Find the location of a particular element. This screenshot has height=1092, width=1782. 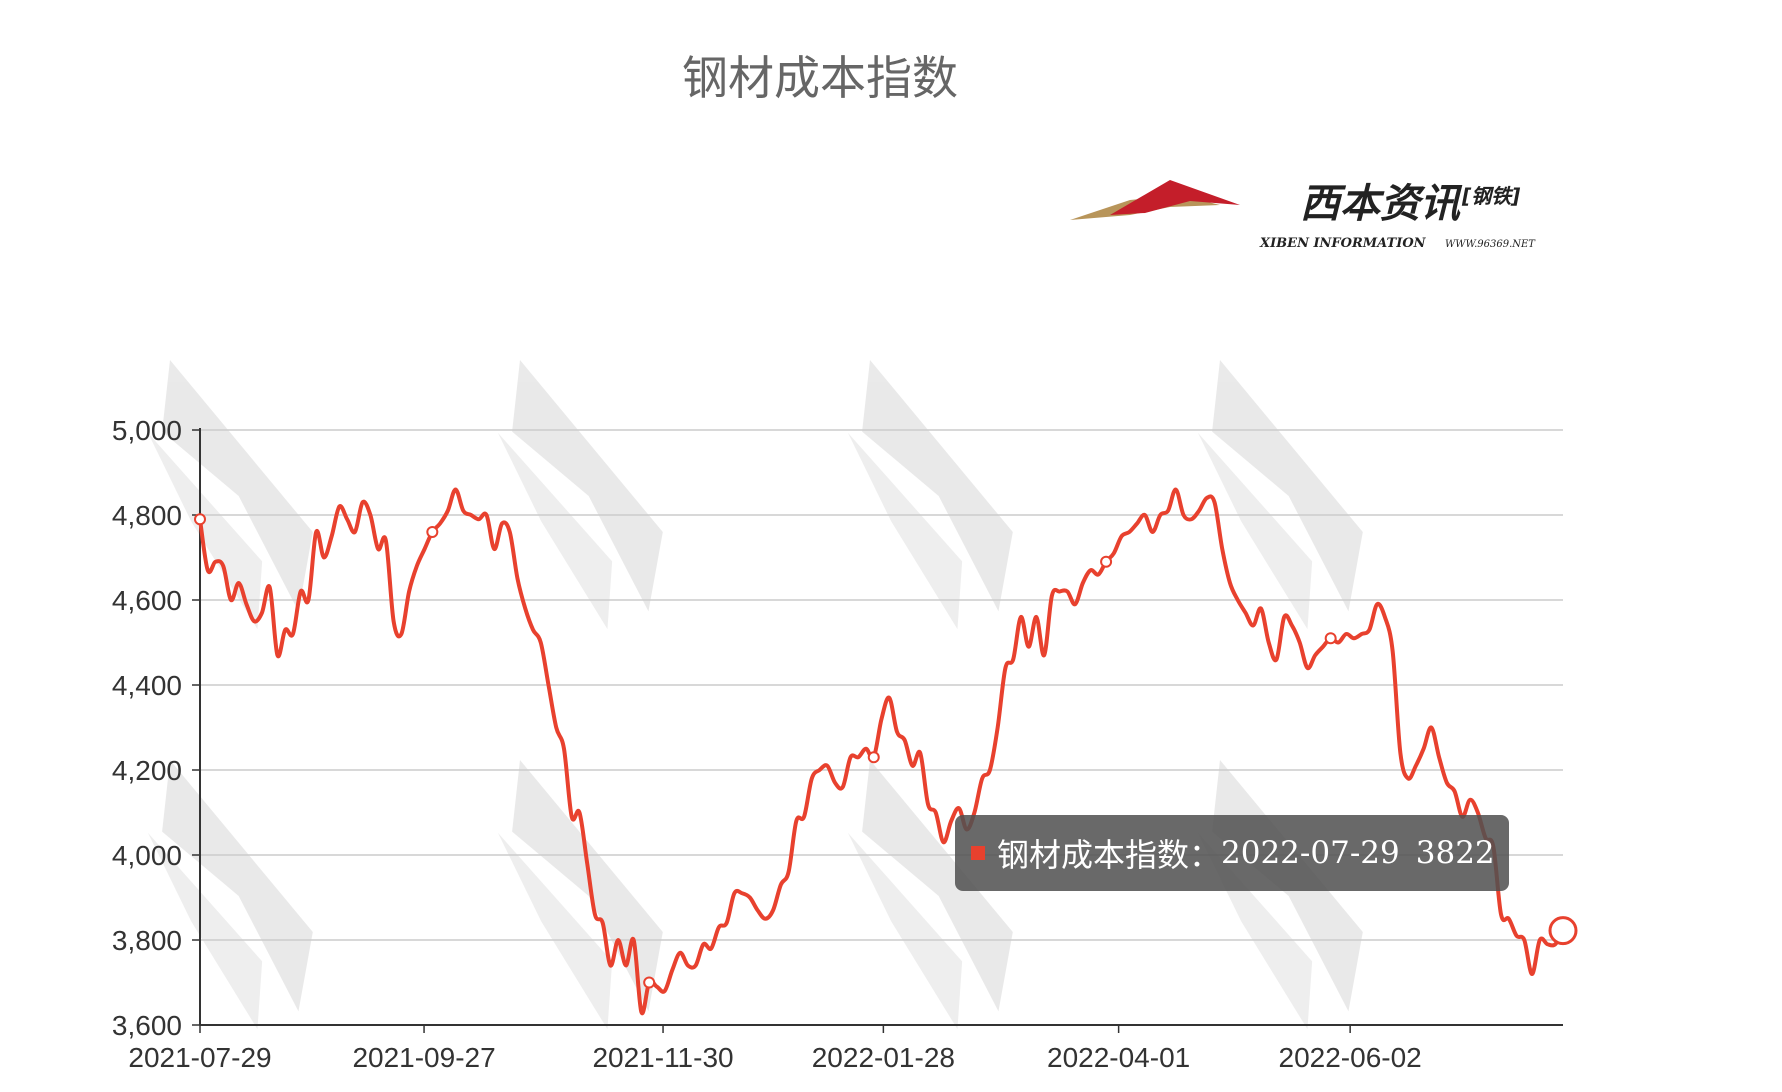

tooltip-series-name: 钢材成本指数： is located at coordinates (1109, 855).